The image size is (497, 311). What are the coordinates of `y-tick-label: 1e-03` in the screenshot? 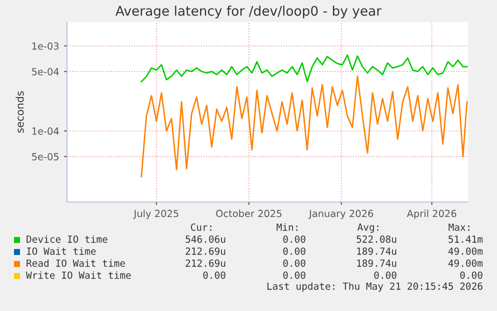 It's located at (45, 46).